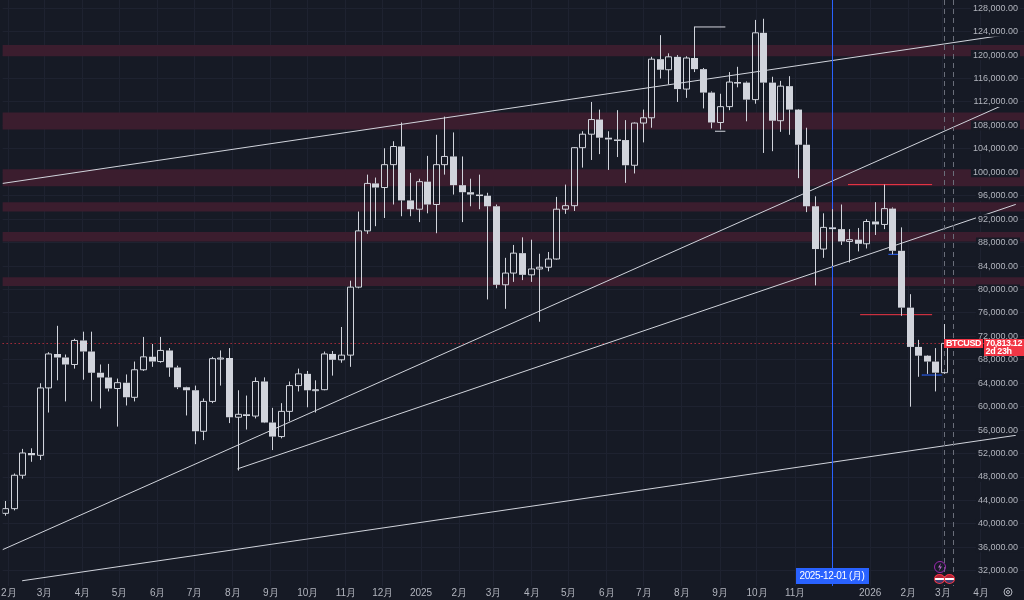 The image size is (1024, 600). What do you see at coordinates (995, 7) in the screenshot?
I see `y-tick-label: 128,000.00` at bounding box center [995, 7].